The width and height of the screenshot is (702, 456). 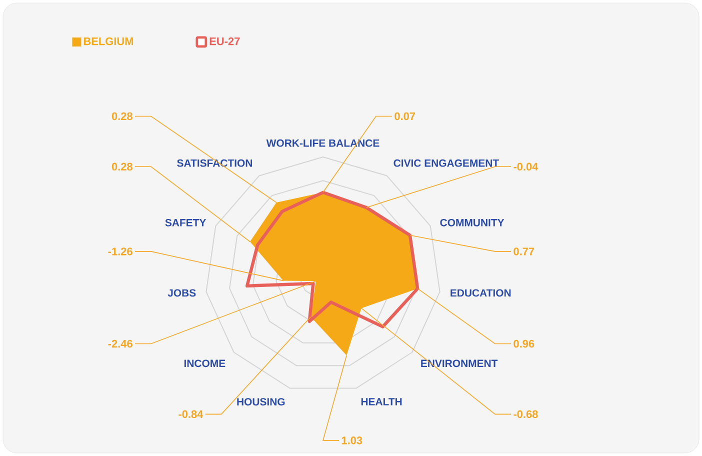 I want to click on spoke-label: JOBS, so click(x=182, y=293).